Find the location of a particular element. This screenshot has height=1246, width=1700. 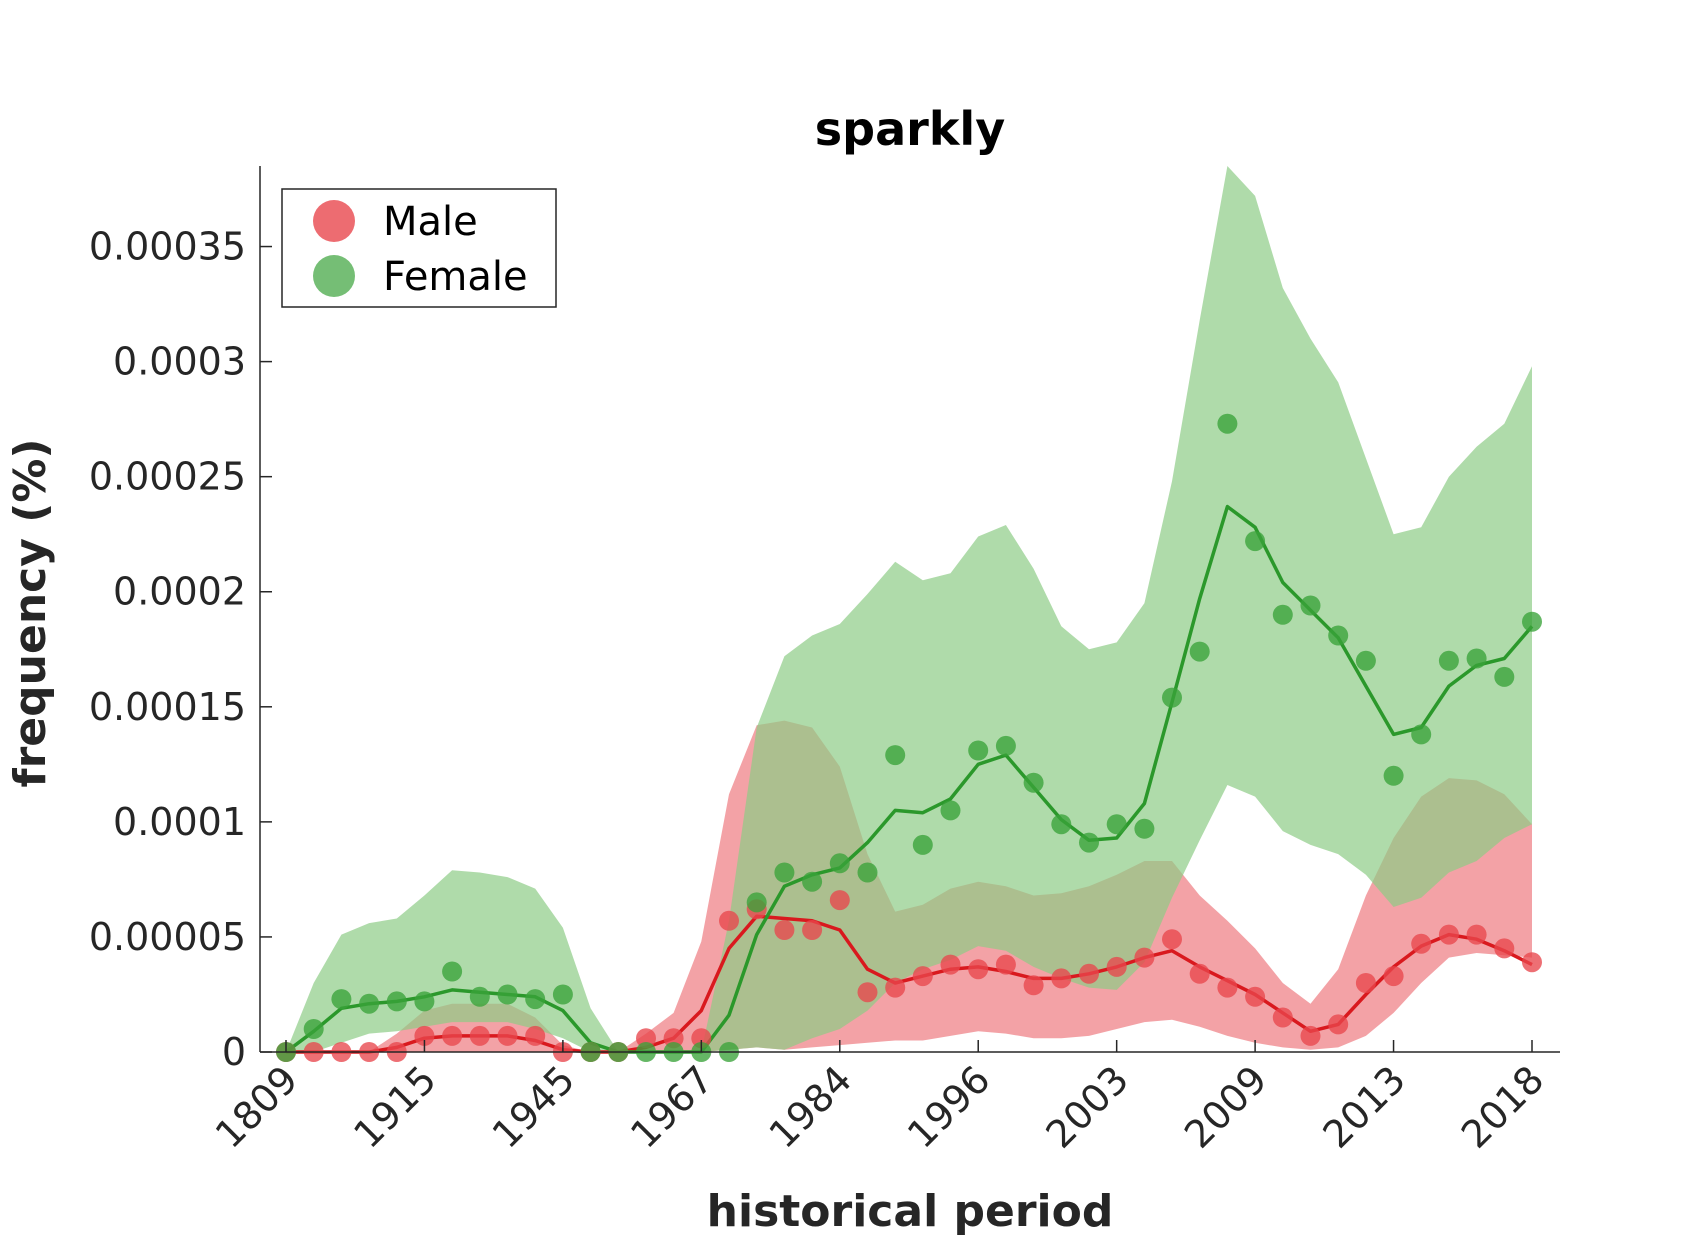

x-tick-label: 1996 is located at coordinates (949, 1107).